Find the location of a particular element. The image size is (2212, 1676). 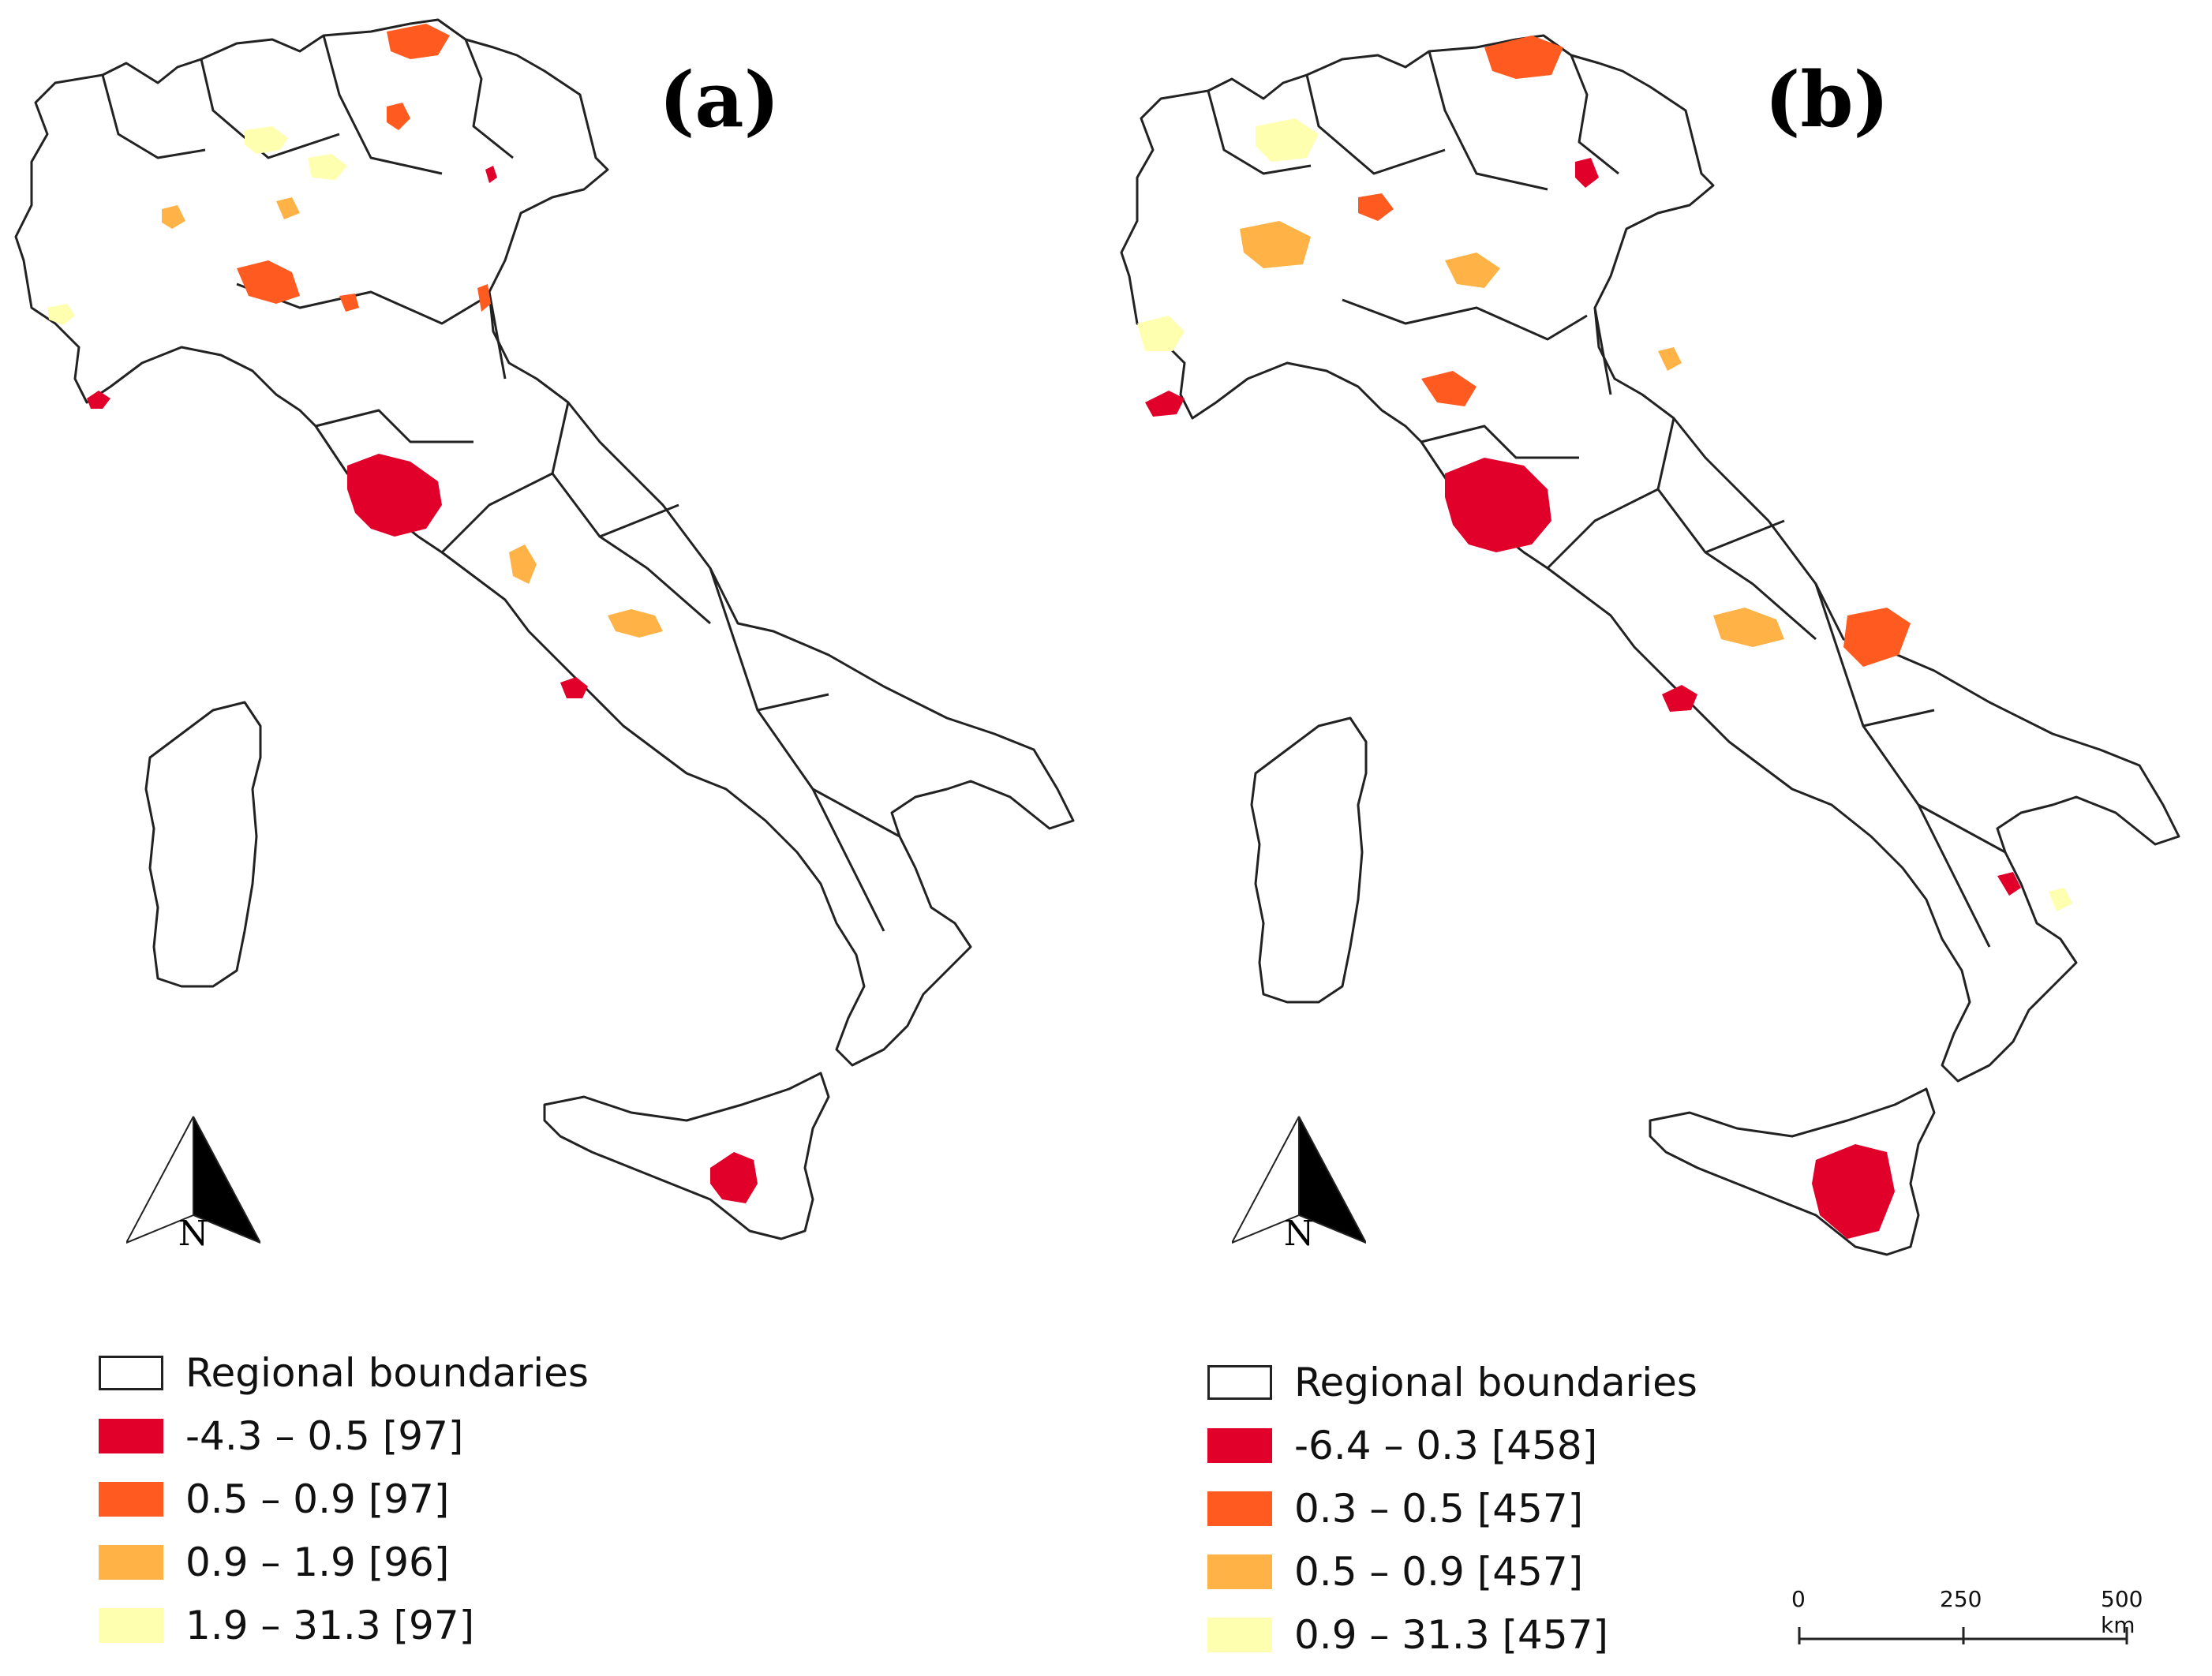

sicily-south-area is located at coordinates (1854, 1191).